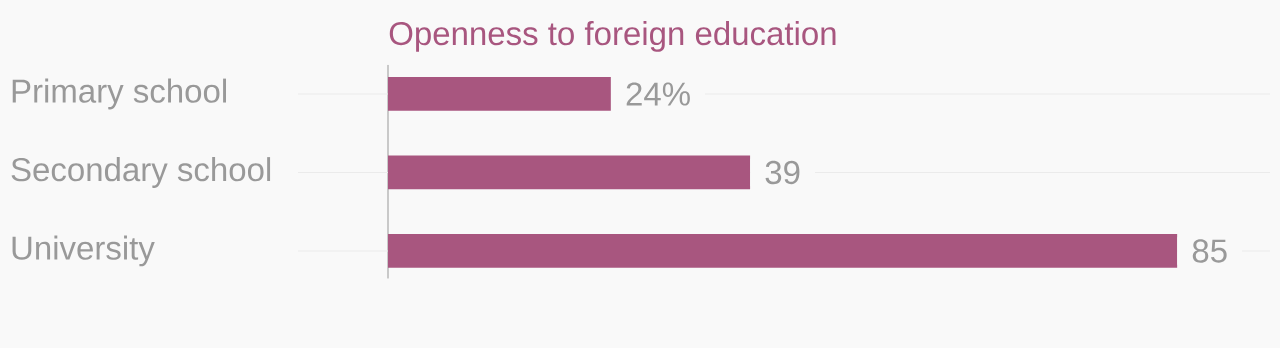  Describe the element at coordinates (83, 251) in the screenshot. I see `y-tick-label: University` at that location.